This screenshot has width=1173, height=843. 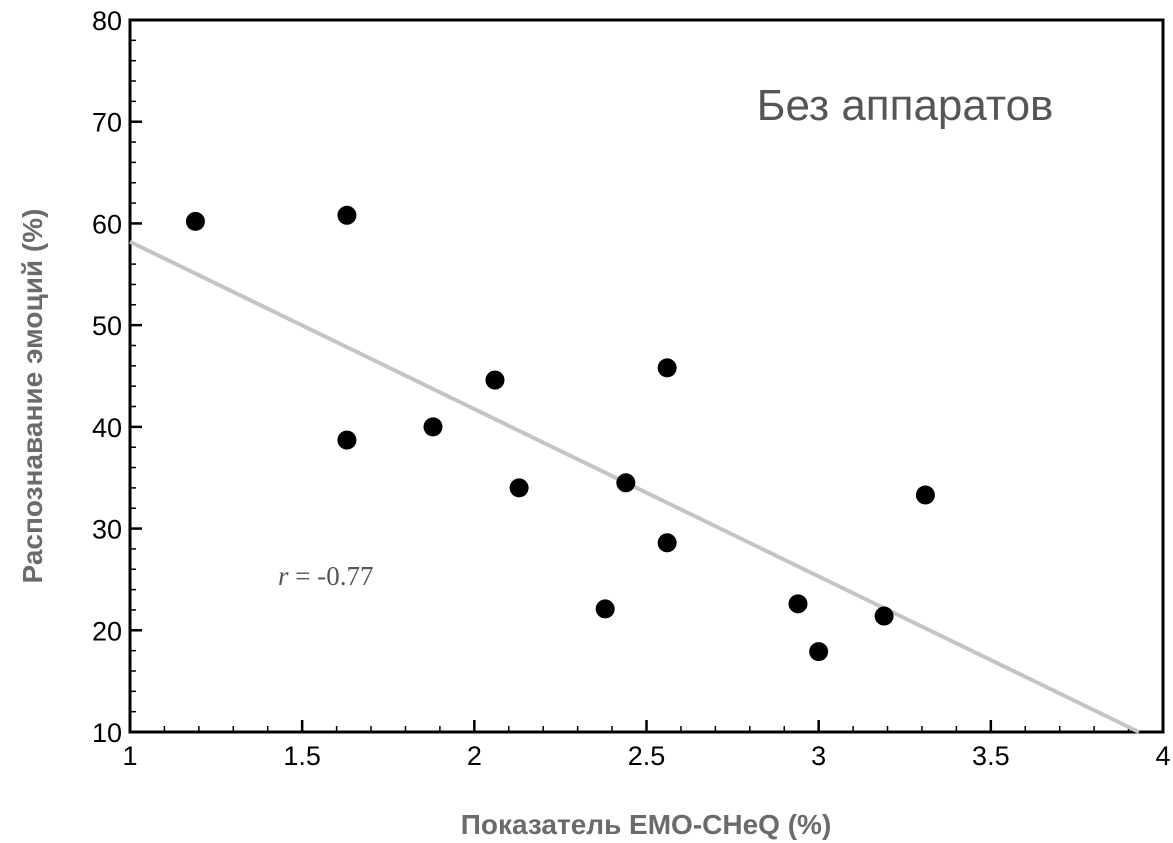 I want to click on x-tick-label: 2, so click(x=474, y=756).